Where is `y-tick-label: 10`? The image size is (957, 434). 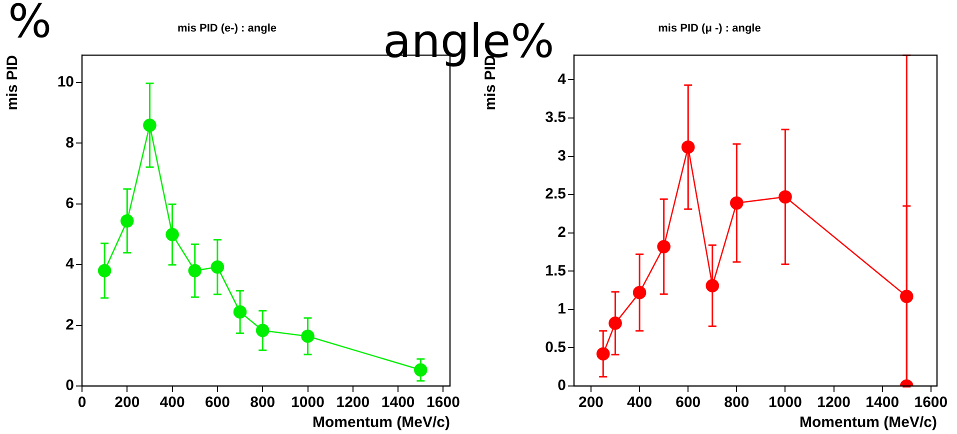 y-tick-label: 10 is located at coordinates (65, 82).